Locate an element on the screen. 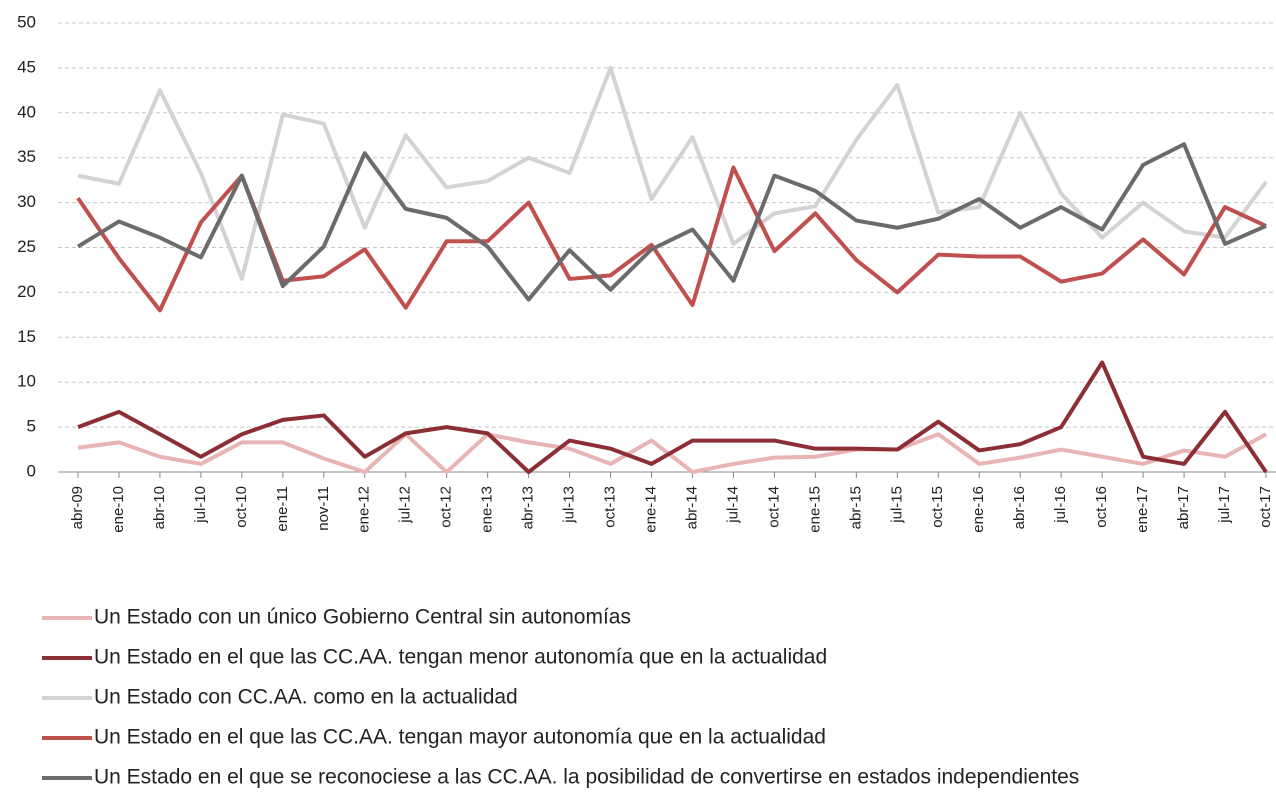  y-tick-label: 30 is located at coordinates (26, 201).